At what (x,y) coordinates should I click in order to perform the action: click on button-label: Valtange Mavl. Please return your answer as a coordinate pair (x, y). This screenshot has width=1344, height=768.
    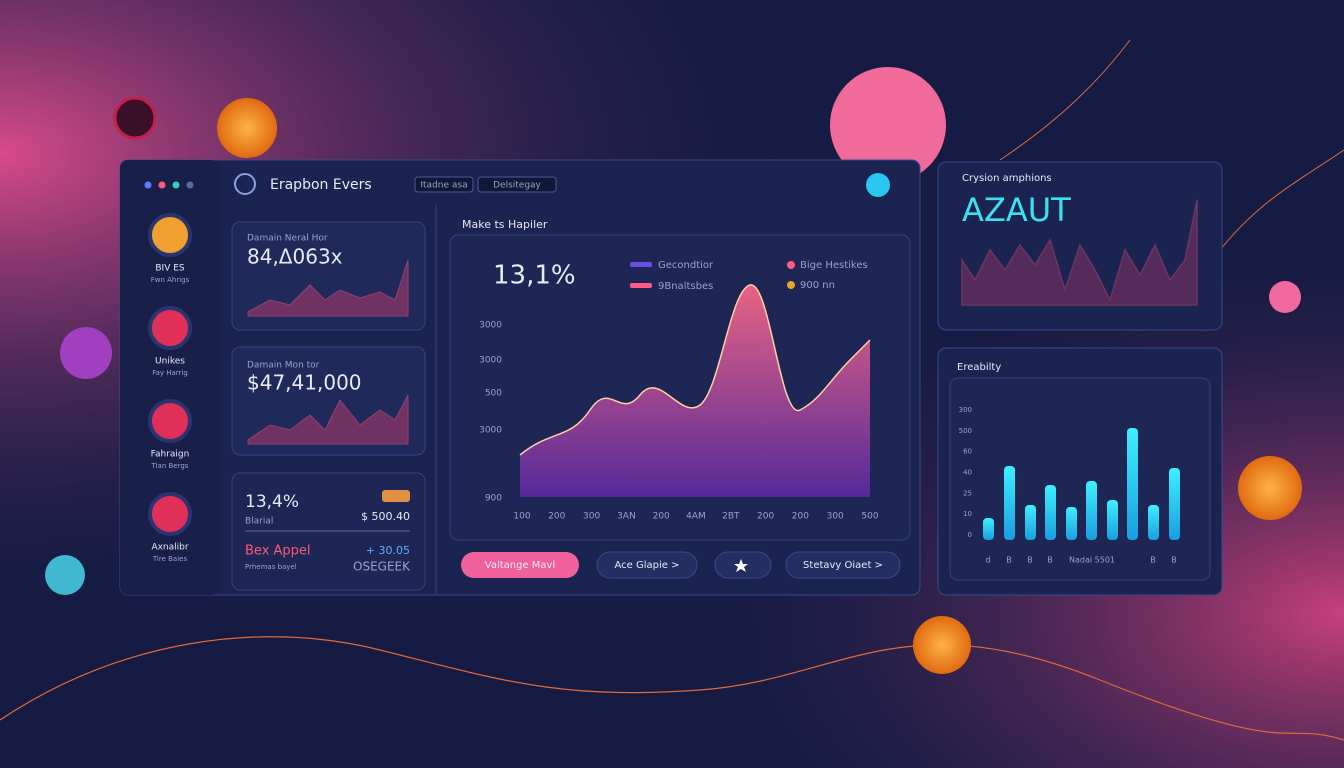
    Looking at the image, I should click on (520, 565).